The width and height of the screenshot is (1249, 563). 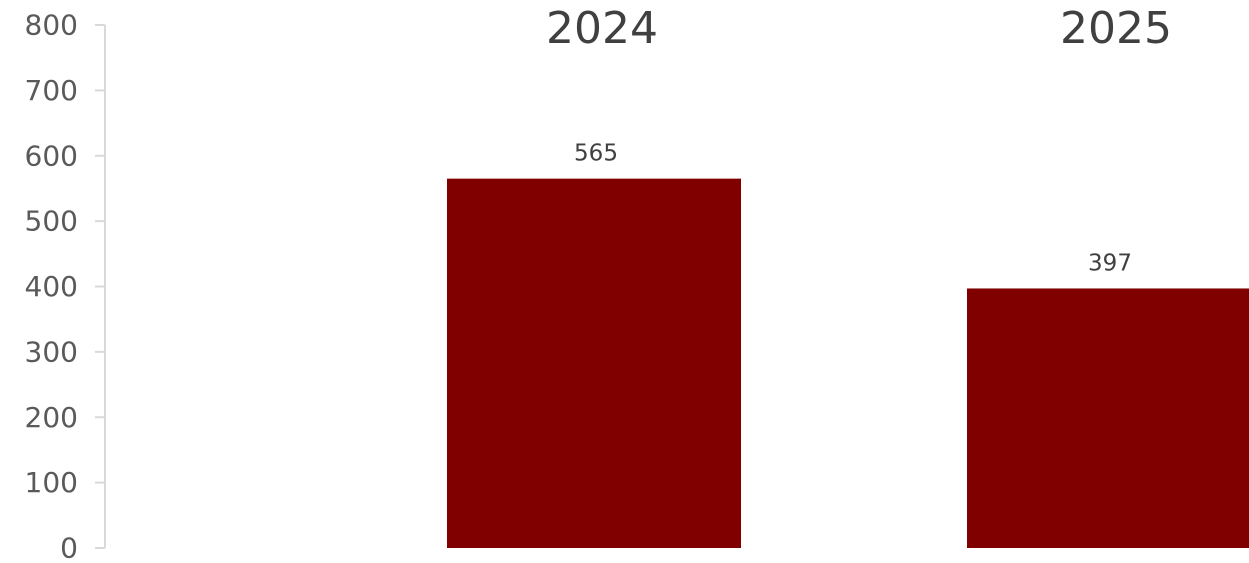 I want to click on category-labels: 2024 2025, so click(x=859, y=28).